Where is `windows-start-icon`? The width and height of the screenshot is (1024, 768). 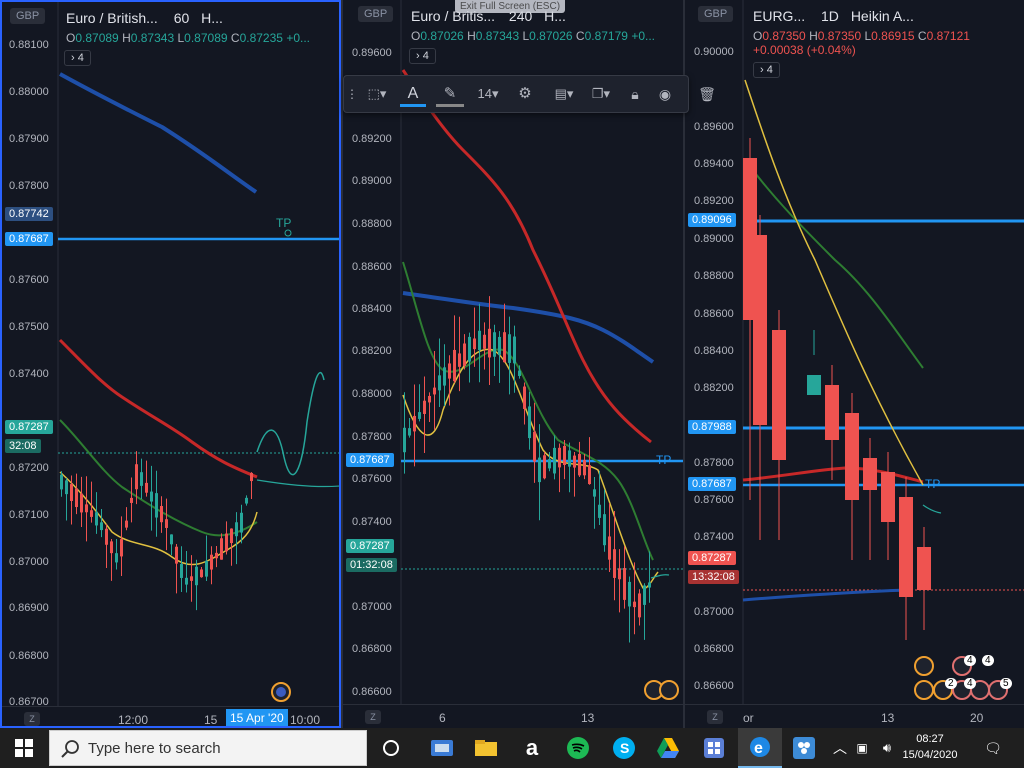
windows-start-icon is located at coordinates (24, 748).